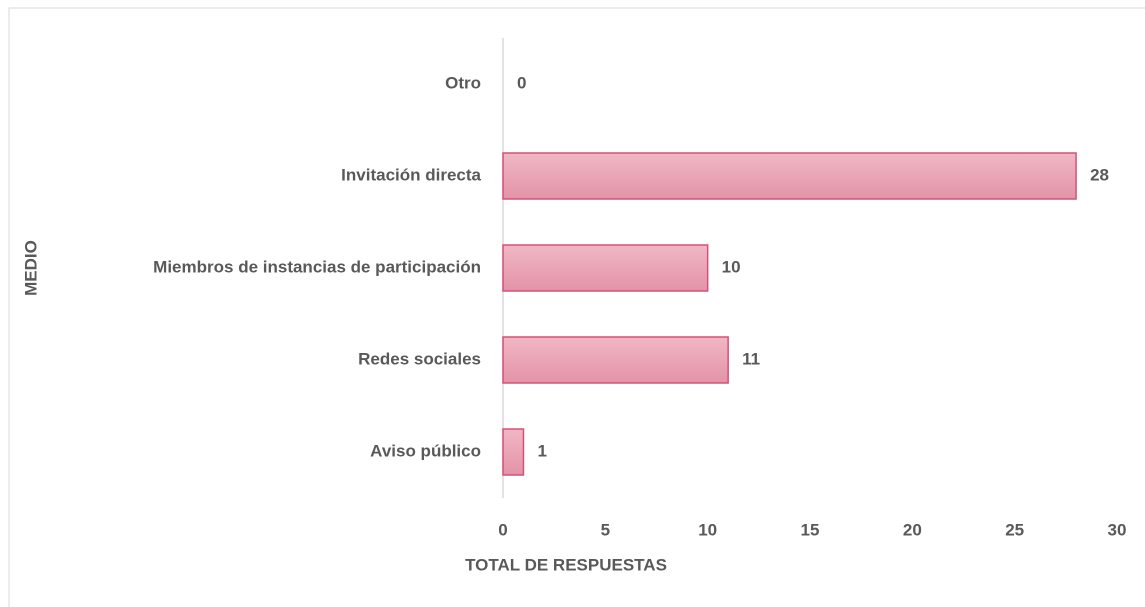 This screenshot has height=607, width=1145. What do you see at coordinates (502, 529) in the screenshot?
I see `x-tick-label: 0` at bounding box center [502, 529].